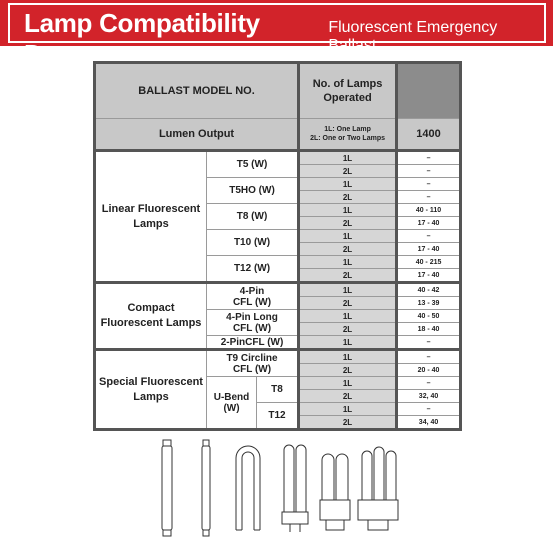 The height and width of the screenshot is (549, 553). Describe the element at coordinates (197, 134) in the screenshot. I see `lumen-output-header: Lumen Output` at that location.